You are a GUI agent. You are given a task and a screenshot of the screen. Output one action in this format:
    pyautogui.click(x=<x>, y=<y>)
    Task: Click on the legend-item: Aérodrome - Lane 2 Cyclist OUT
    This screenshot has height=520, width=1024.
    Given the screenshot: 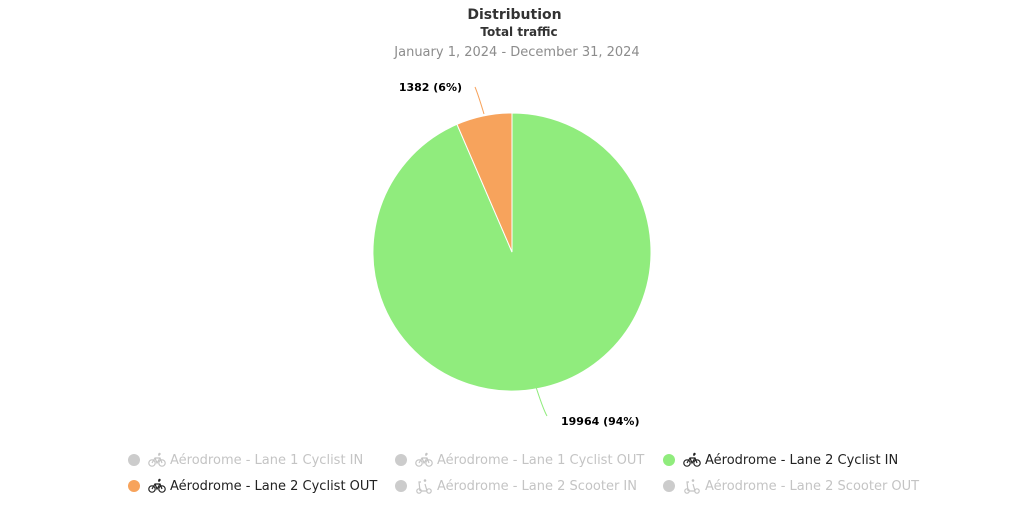 What is the action you would take?
    pyautogui.click(x=252, y=486)
    